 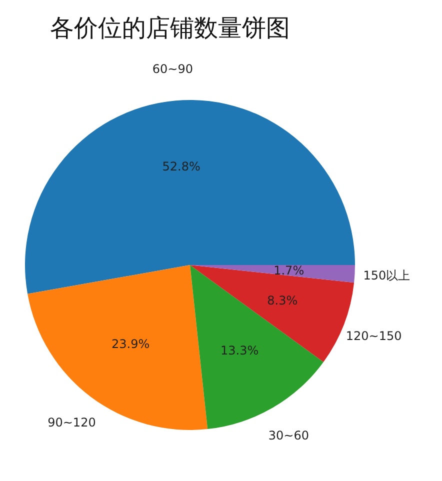 What do you see at coordinates (72, 423) in the screenshot?
I see `slice-label: 90~120` at bounding box center [72, 423].